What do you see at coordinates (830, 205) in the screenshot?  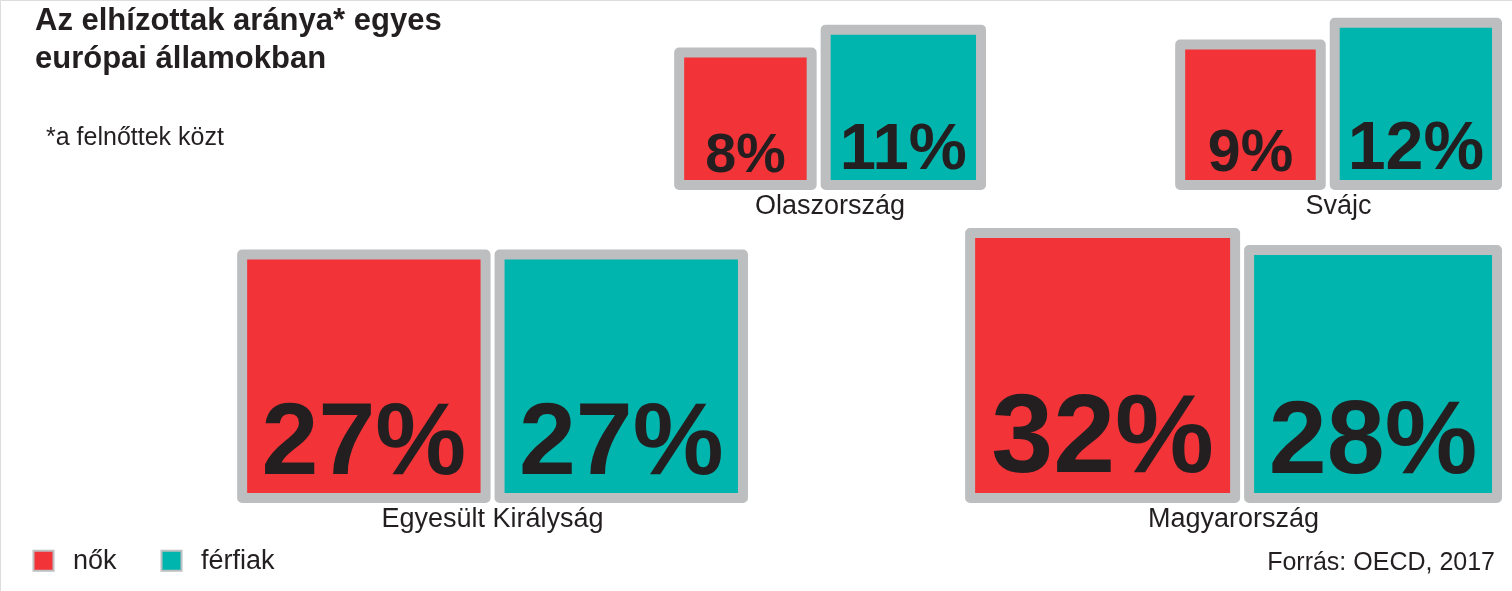 I see `category-label: Olaszország` at bounding box center [830, 205].